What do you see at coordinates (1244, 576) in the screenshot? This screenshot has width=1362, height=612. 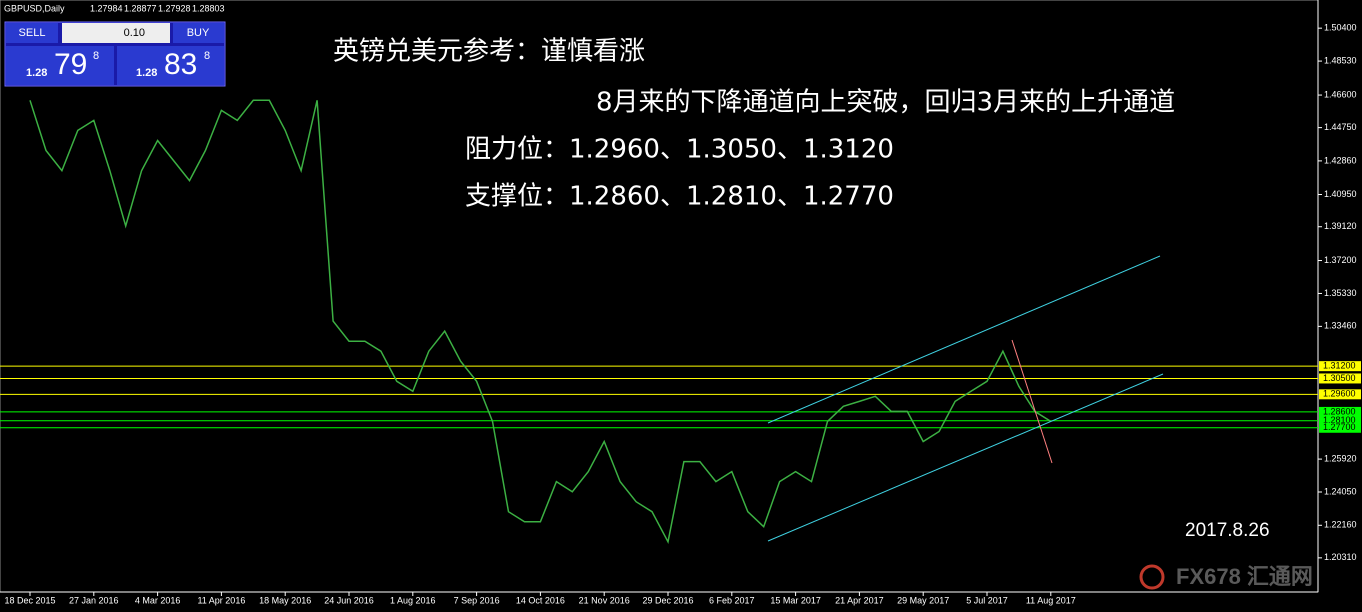 I see `watermark: FX678 汇通网` at bounding box center [1244, 576].